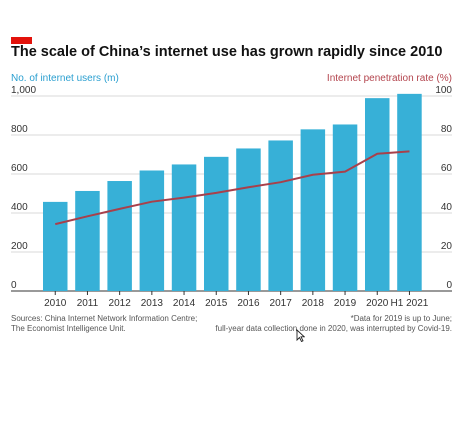 The image size is (467, 426). I want to click on right-tick-label: 100, so click(443, 90).